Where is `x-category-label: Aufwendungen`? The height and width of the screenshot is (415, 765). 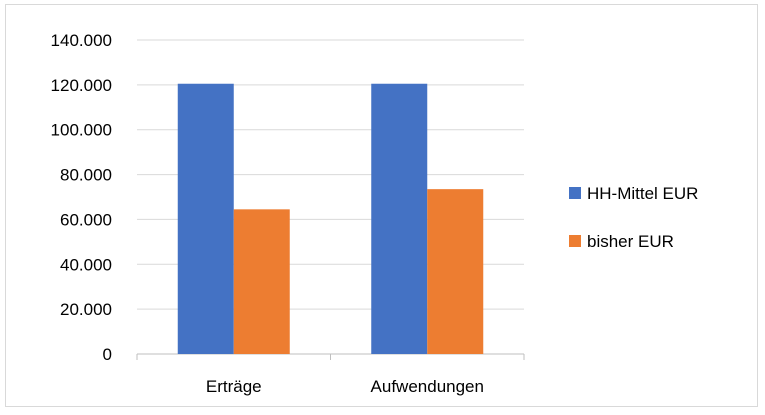
x-category-label: Aufwendungen is located at coordinates (427, 386).